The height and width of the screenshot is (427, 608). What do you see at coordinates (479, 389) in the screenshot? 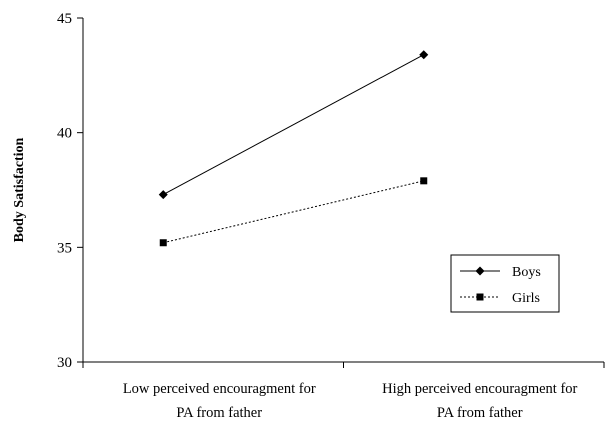
I see `x-tick-label: High perceived encouragment for` at bounding box center [479, 389].